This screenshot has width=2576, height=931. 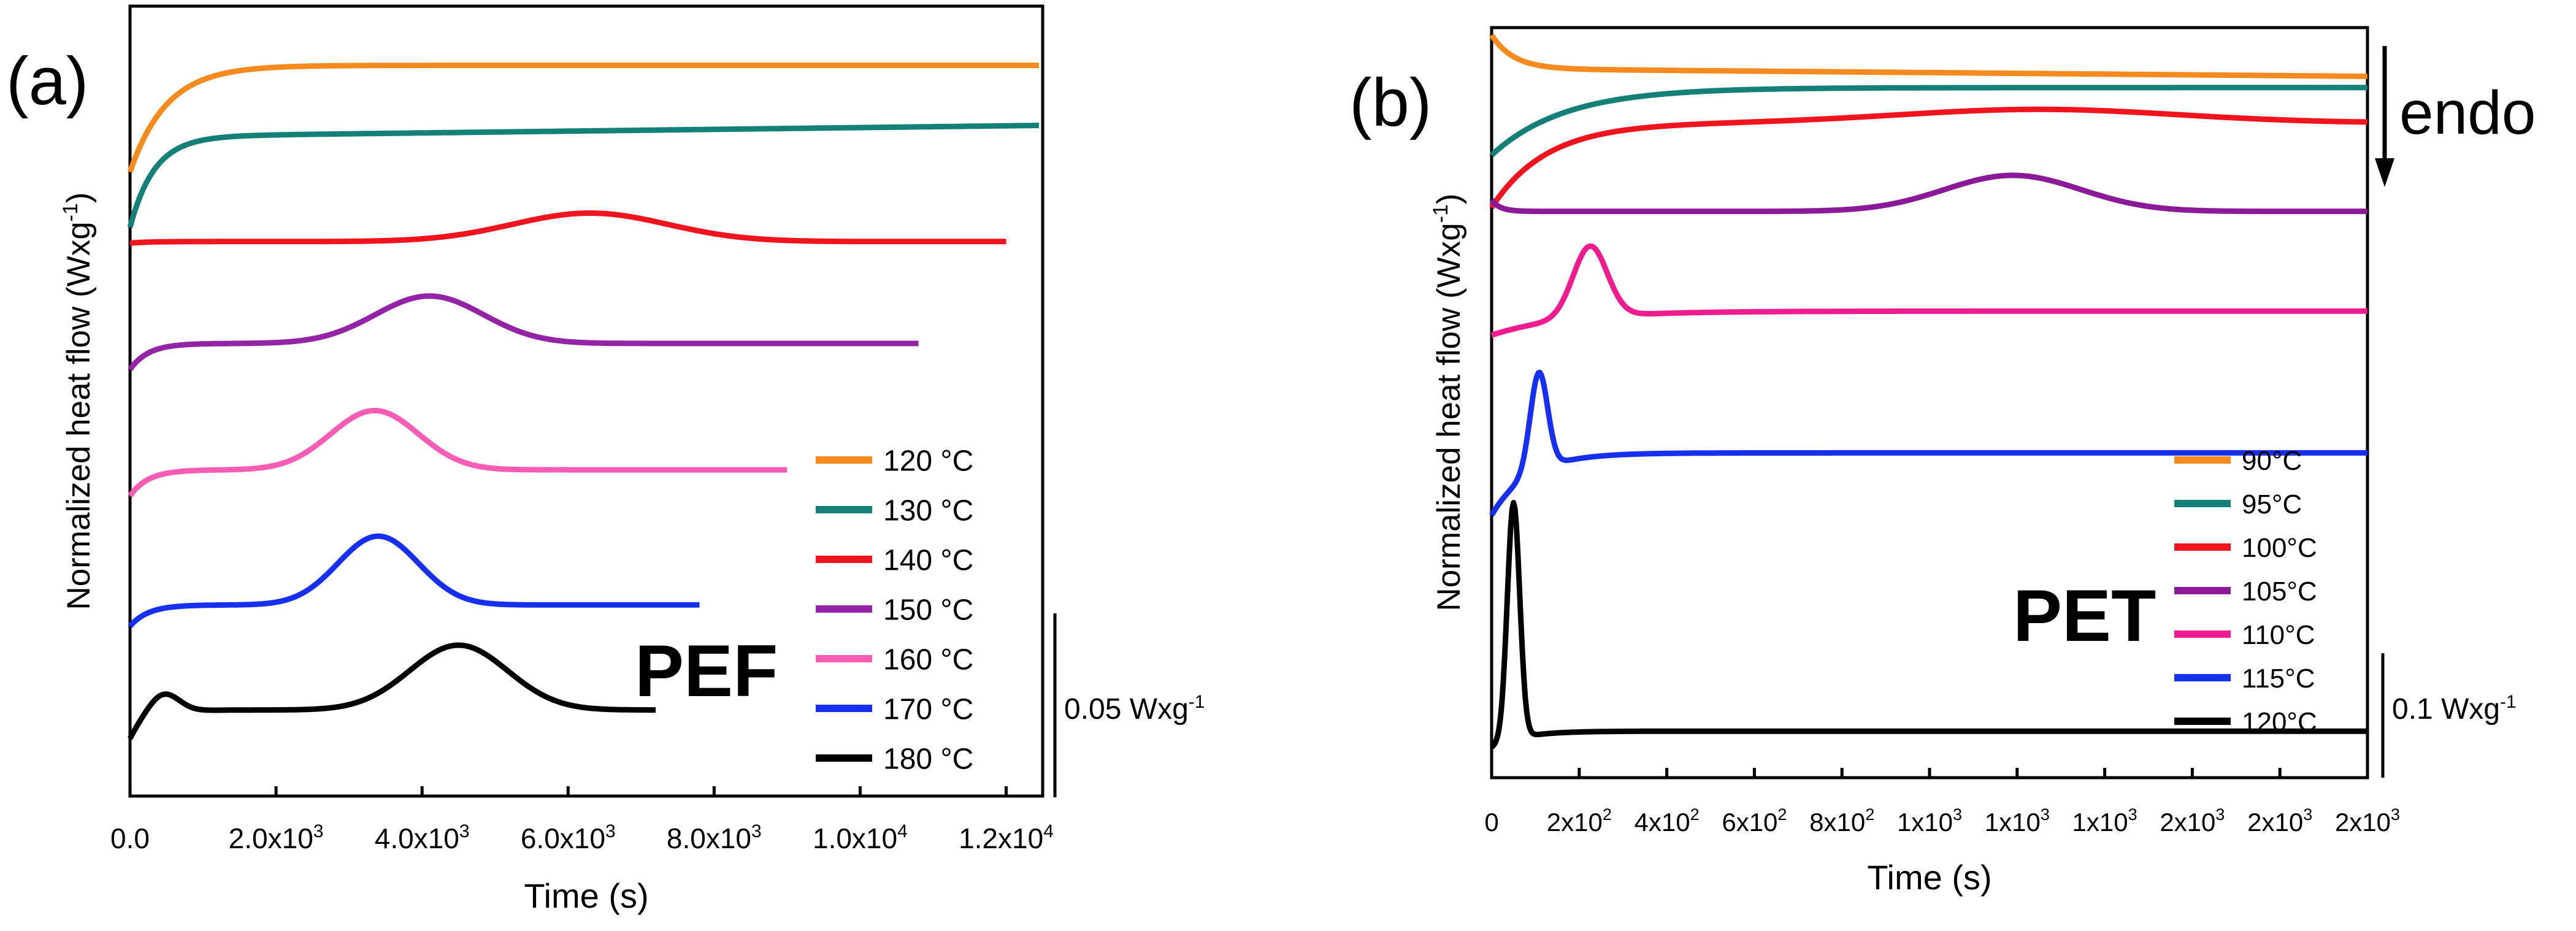 What do you see at coordinates (568, 838) in the screenshot?
I see `panel-a-x-tick-label: 6.0x10³` at bounding box center [568, 838].